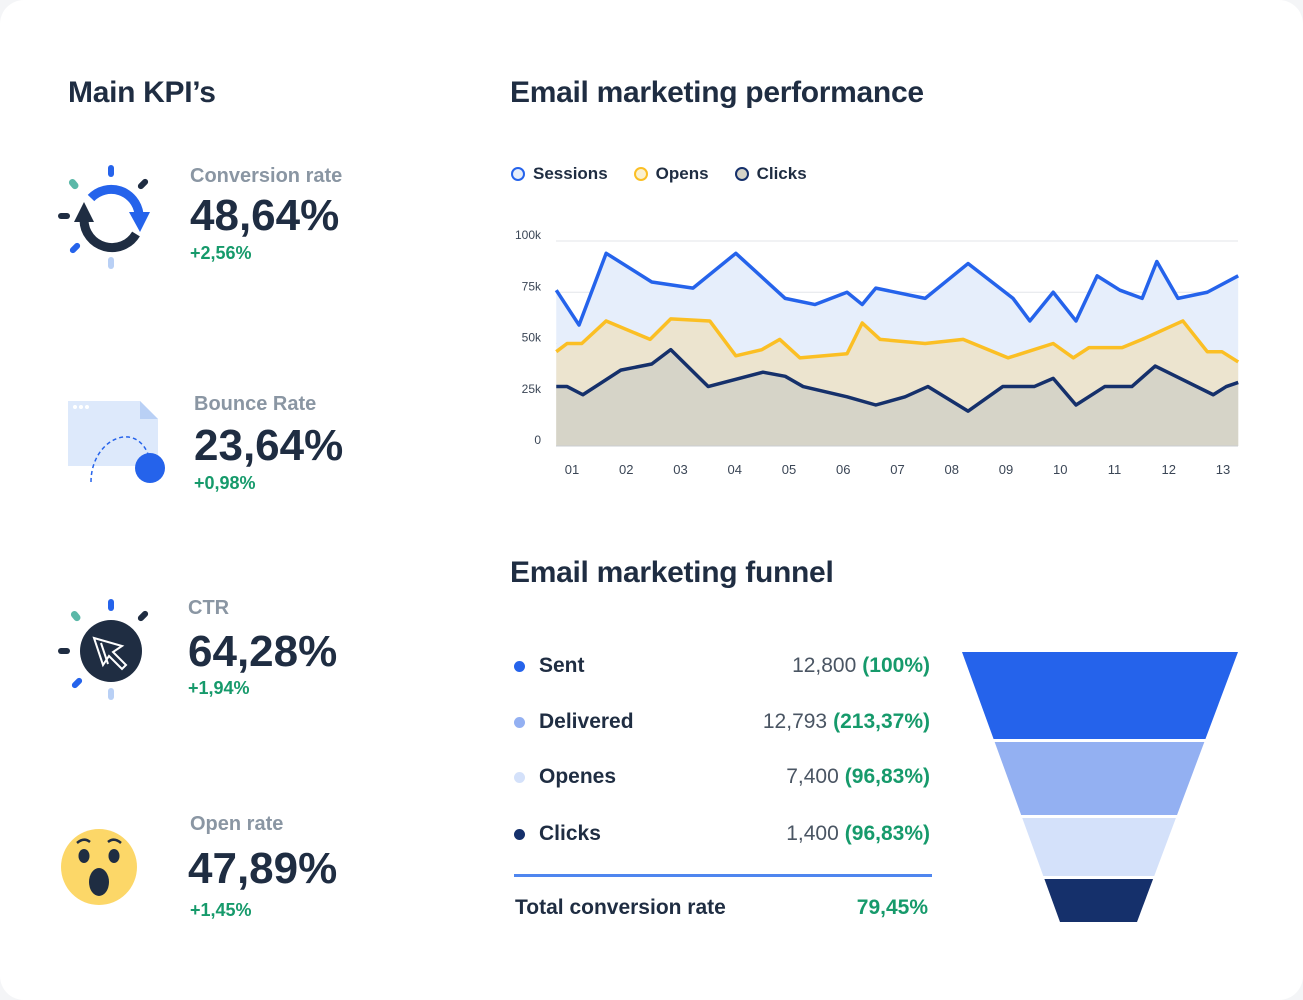 Image resolution: width=1303 pixels, height=1000 pixels. I want to click on funnel-stage-value: 1,400, so click(812, 833).